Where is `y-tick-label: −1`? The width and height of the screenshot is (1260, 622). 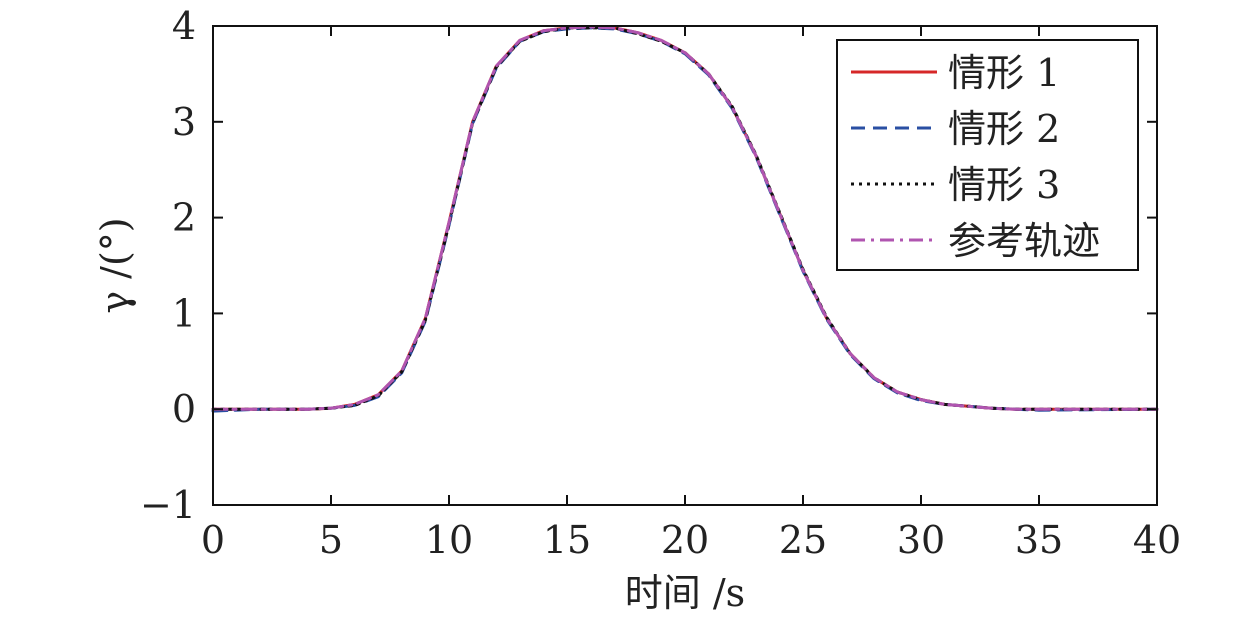 y-tick-label: −1 is located at coordinates (168, 505).